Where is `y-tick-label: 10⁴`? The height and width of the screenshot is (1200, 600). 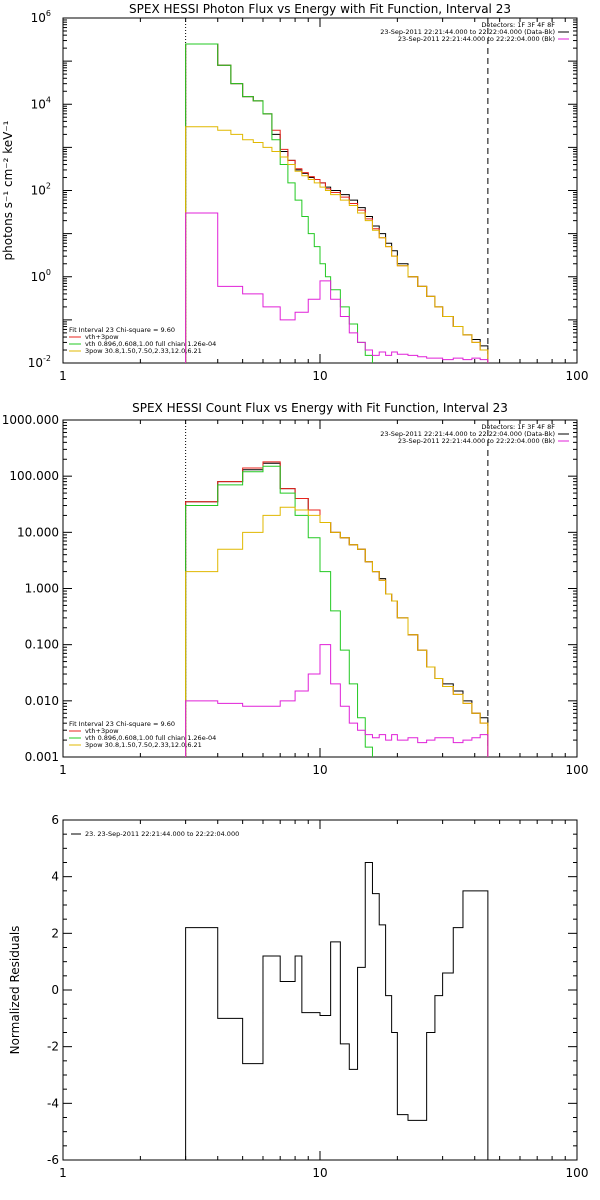
y-tick-label: 10⁴ is located at coordinates (41, 103).